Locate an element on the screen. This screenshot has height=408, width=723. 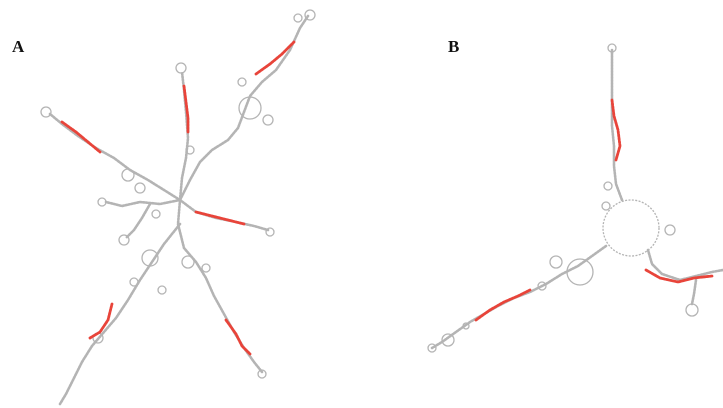
panel-a-label: A is located at coordinates (18, 46).